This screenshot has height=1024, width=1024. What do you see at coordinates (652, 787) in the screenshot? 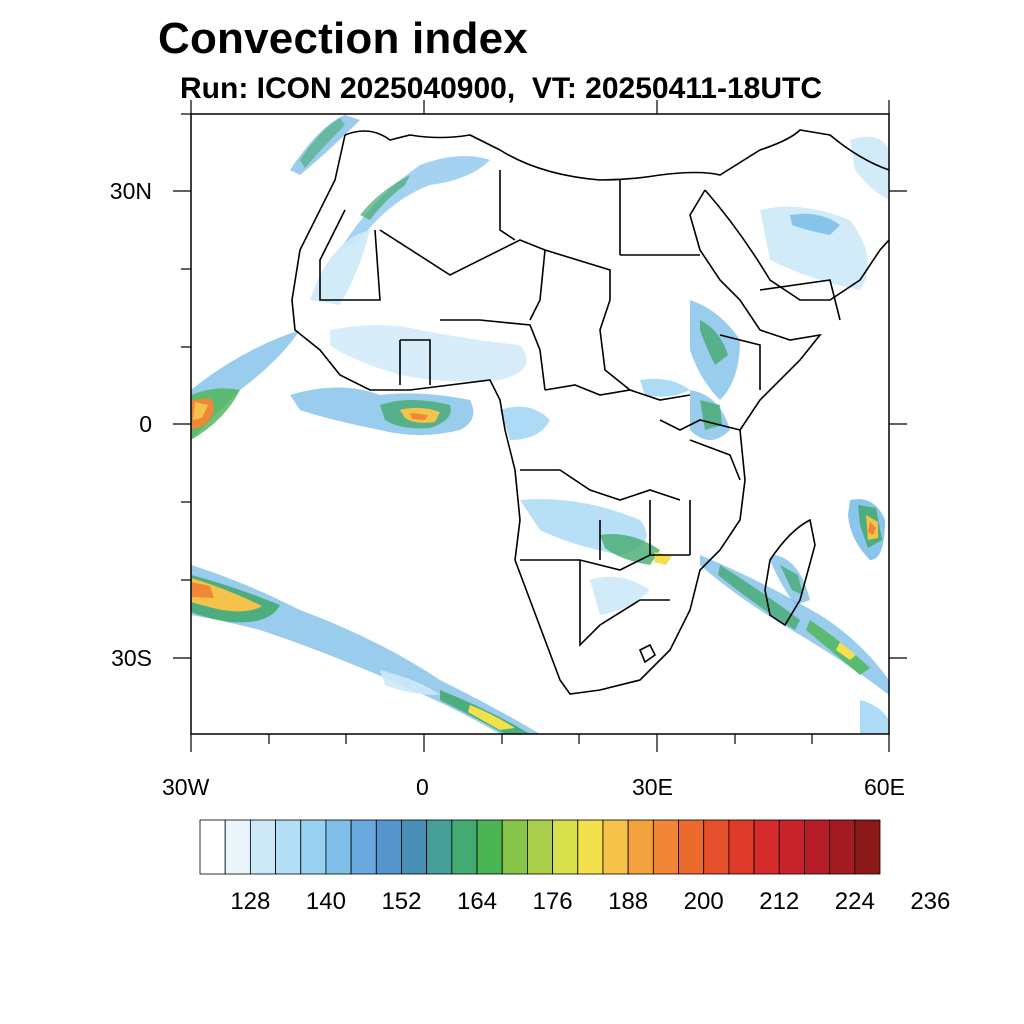
I see `lon-label-30e: 30E` at bounding box center [652, 787].